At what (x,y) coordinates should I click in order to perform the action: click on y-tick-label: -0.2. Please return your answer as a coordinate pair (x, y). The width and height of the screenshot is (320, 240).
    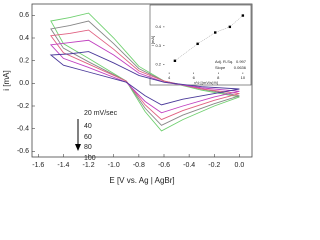
    Looking at the image, I should click on (23, 106).